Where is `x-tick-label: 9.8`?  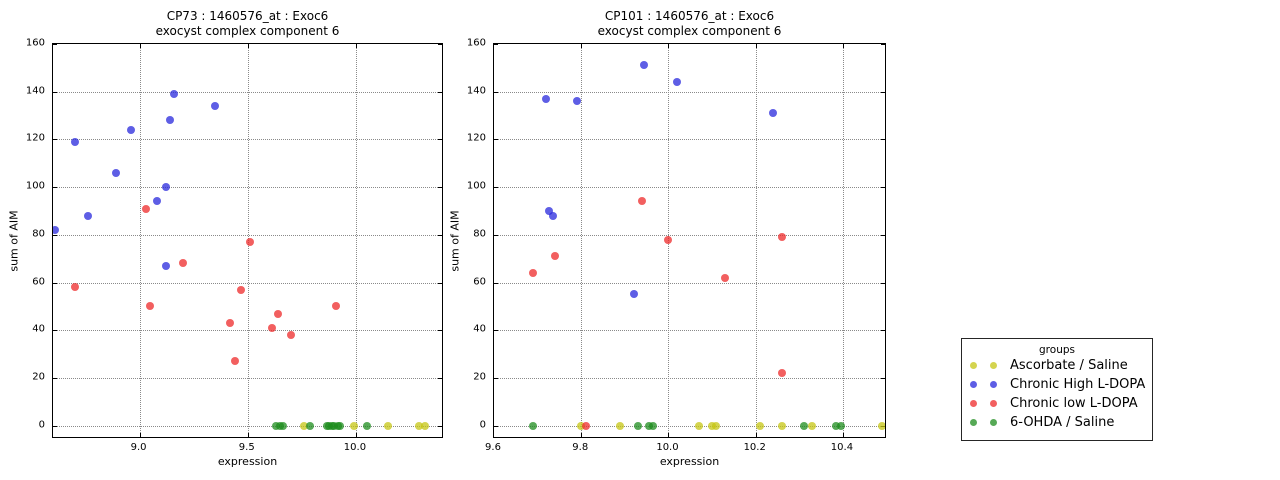 x-tick-label: 9.8 is located at coordinates (580, 447).